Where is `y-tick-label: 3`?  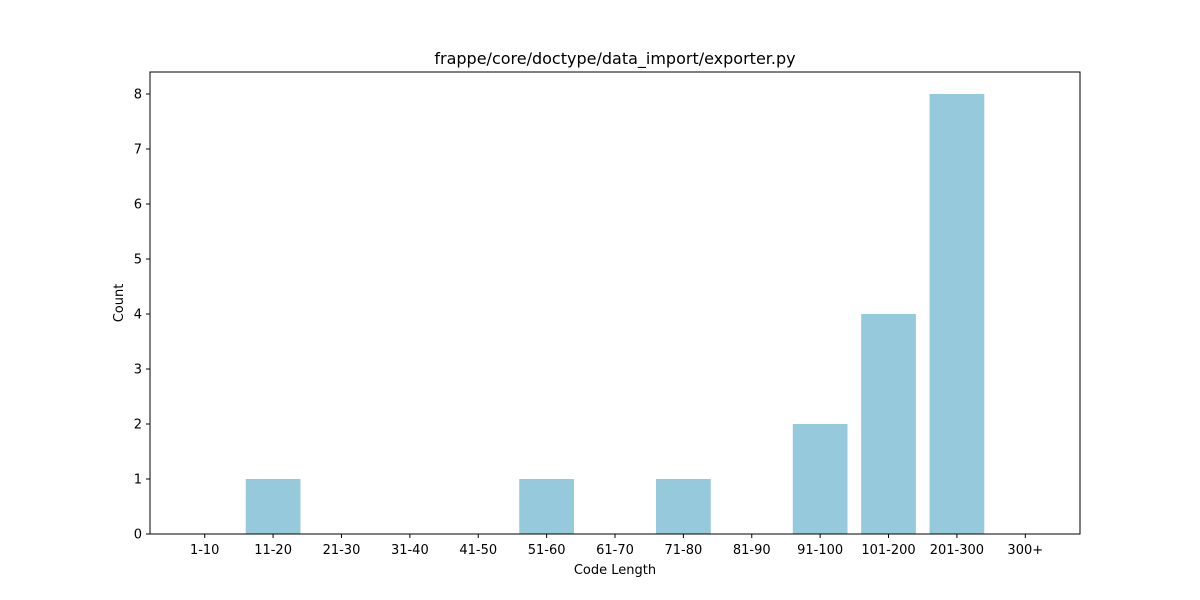
y-tick-label: 3 is located at coordinates (138, 370).